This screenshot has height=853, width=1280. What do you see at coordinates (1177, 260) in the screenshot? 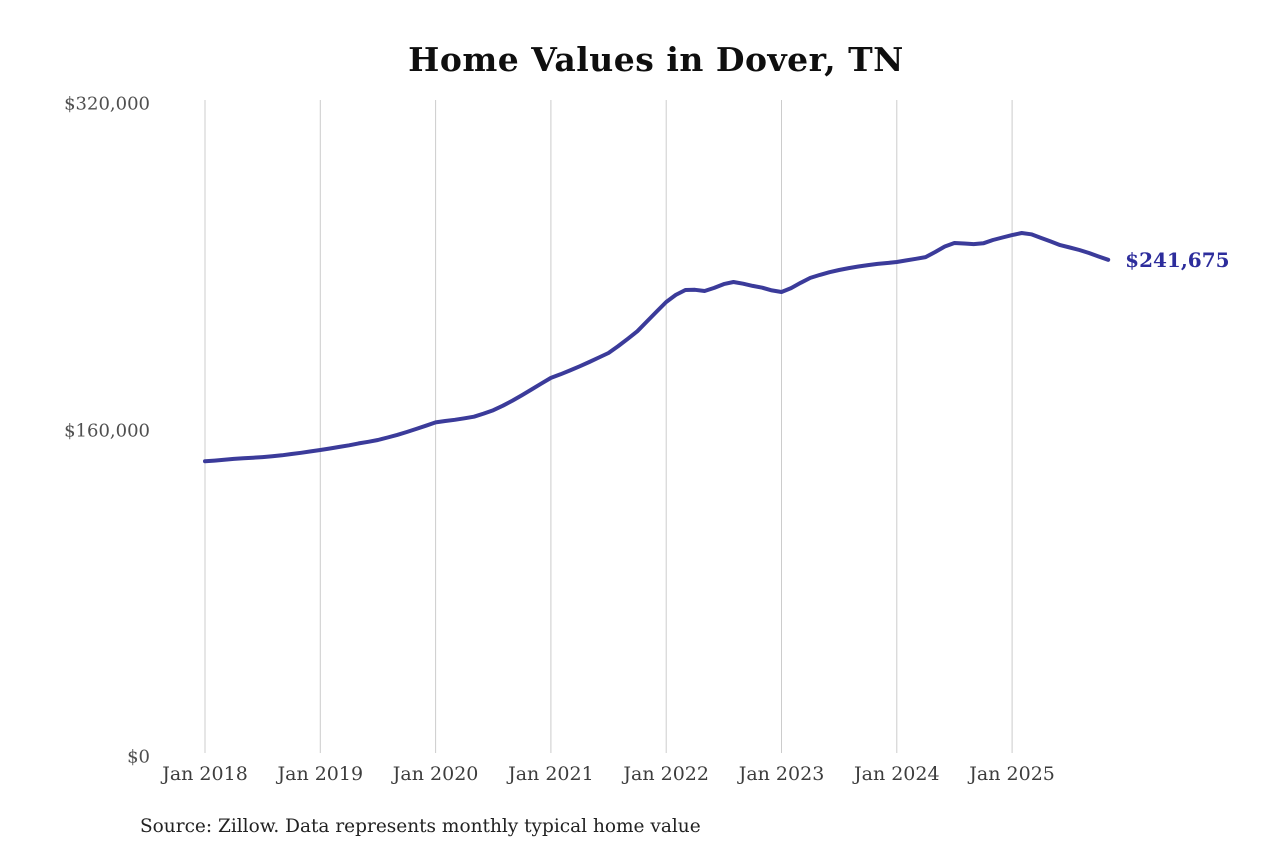
I see `latest-value-label: $241,675` at bounding box center [1177, 260].